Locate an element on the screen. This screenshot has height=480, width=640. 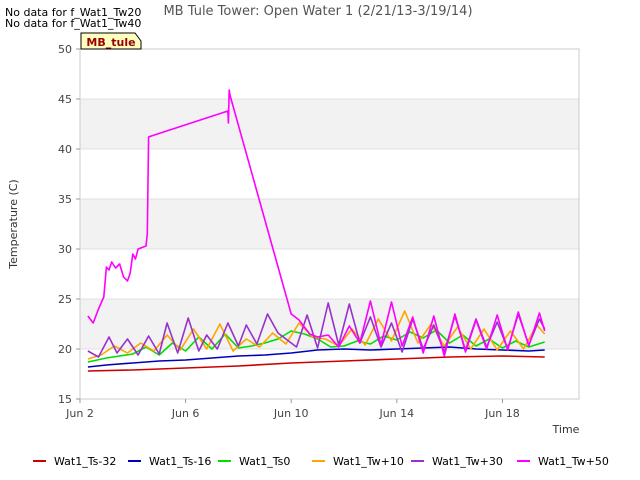
legend-label-Wat1_Tw+50: Wat1_Tw+50 is located at coordinates (573, 461).